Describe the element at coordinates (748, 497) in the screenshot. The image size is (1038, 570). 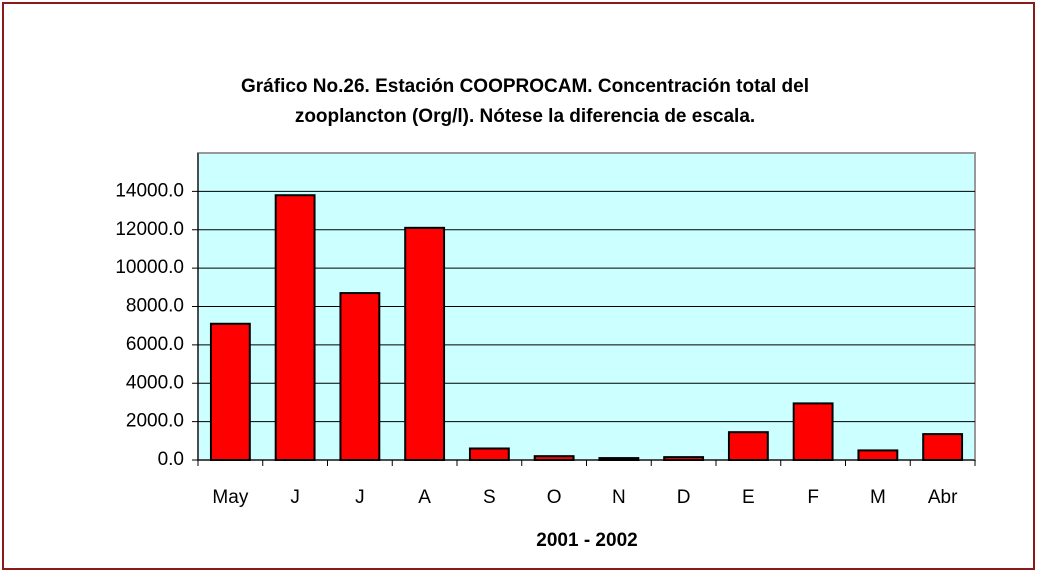
I see `x-tick-label: E` at that location.